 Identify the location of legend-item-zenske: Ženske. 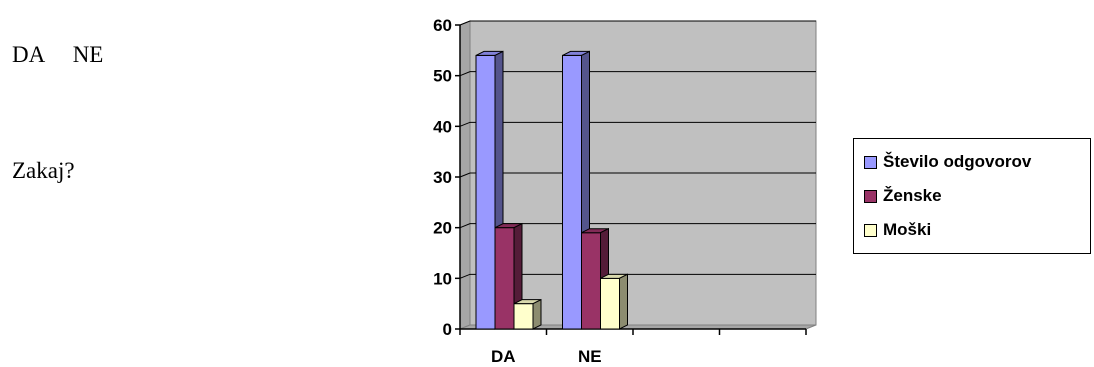
(972, 196).